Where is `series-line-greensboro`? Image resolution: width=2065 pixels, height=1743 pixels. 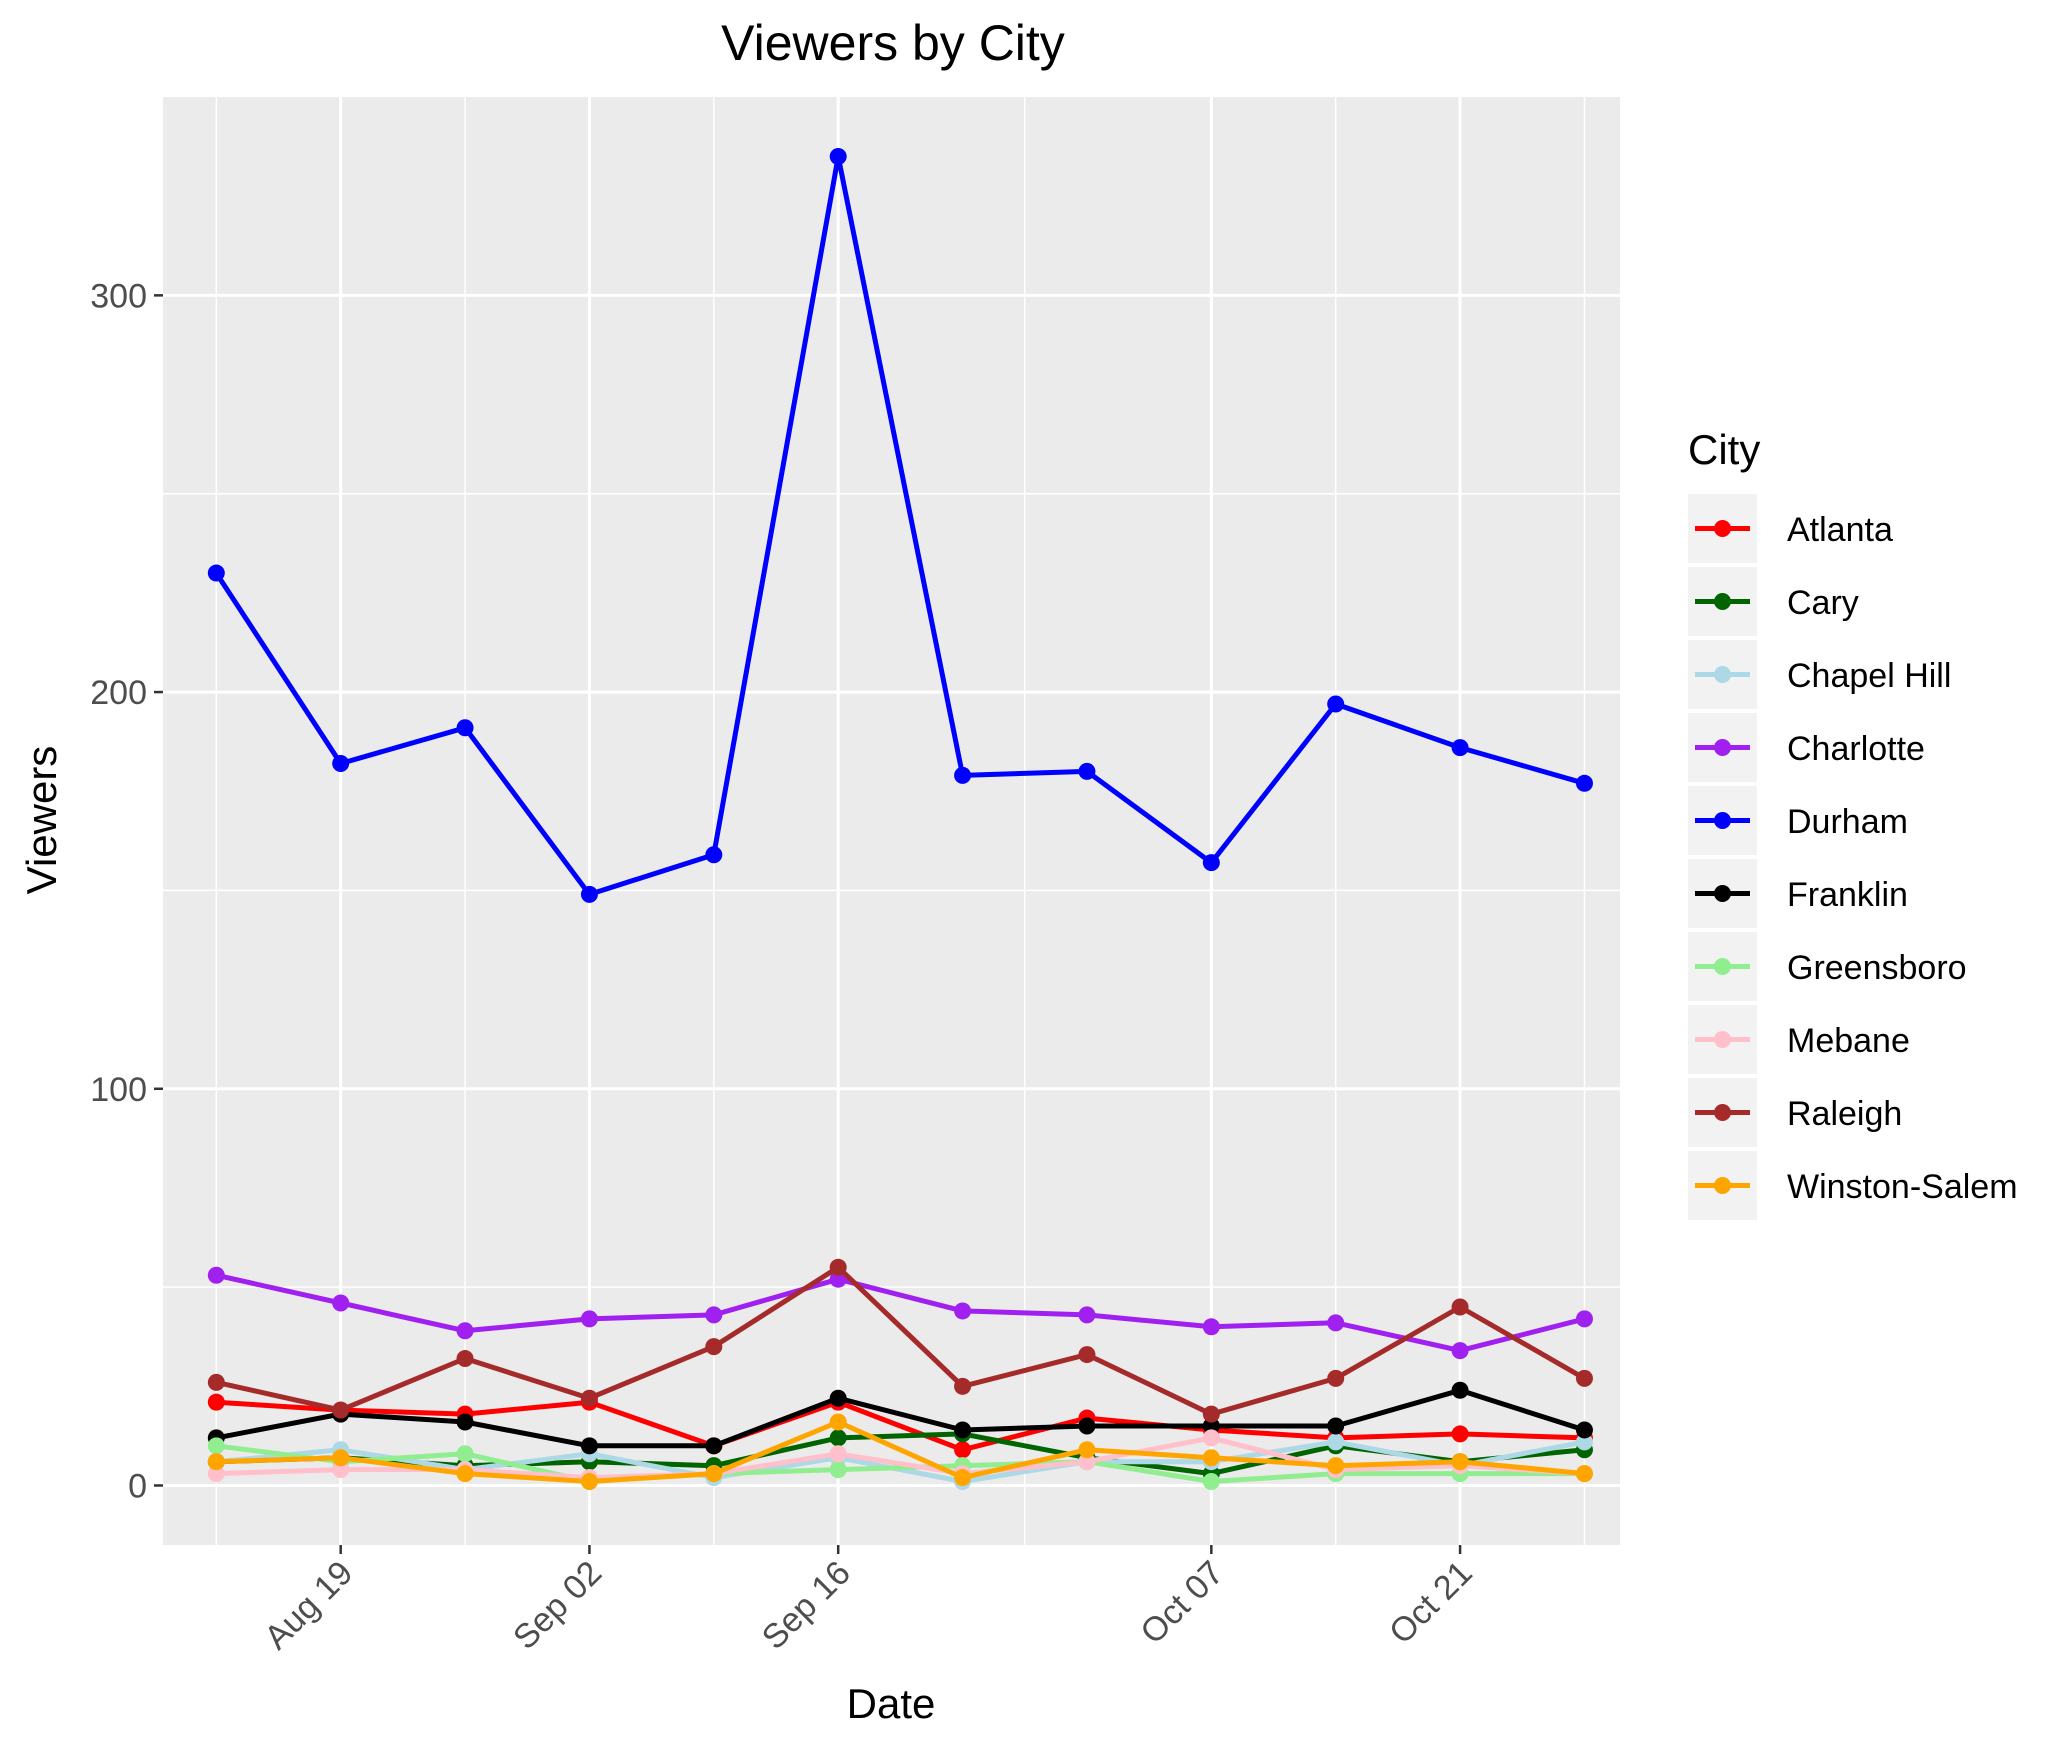 series-line-greensboro is located at coordinates (900, 1463).